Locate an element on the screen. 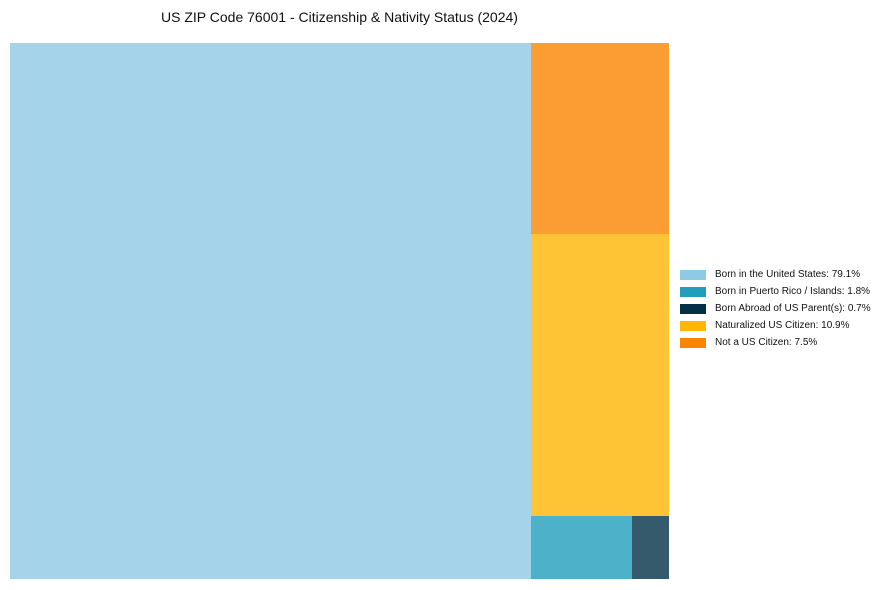  legend-item: Born in Puerto Rico / Islands: 1.8% is located at coordinates (775, 291).